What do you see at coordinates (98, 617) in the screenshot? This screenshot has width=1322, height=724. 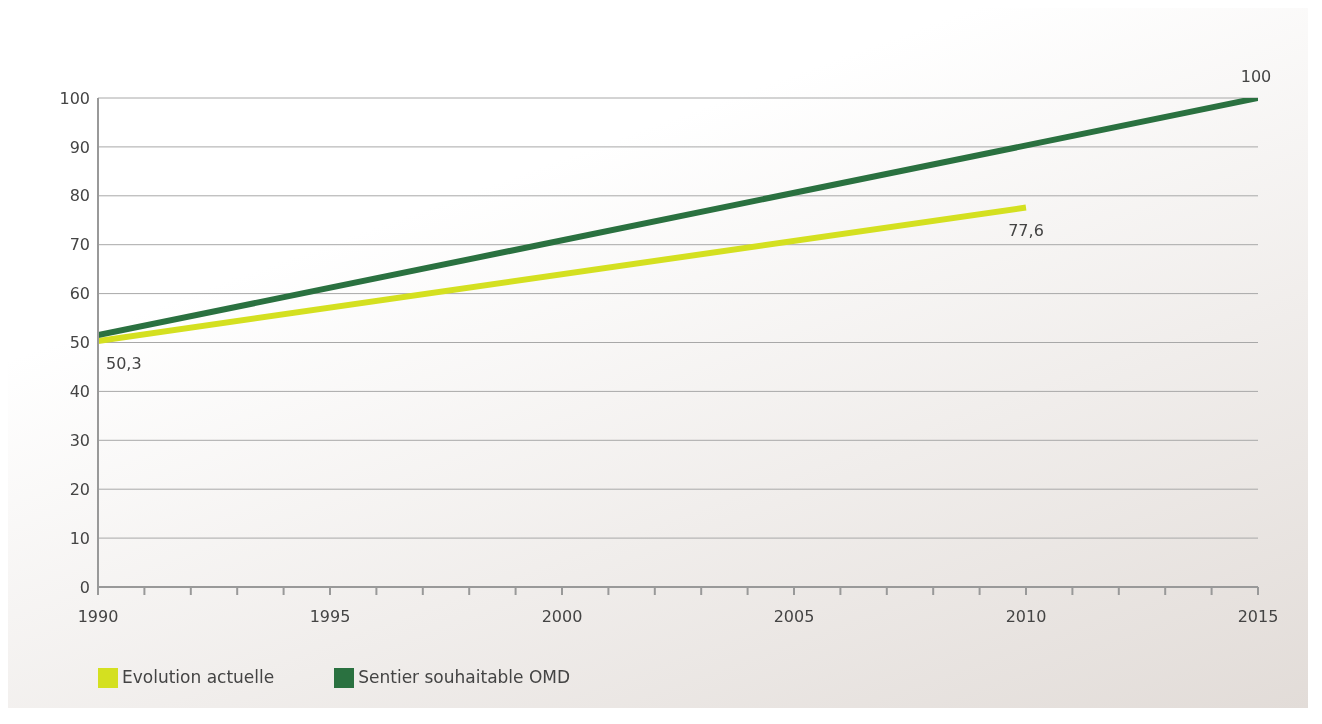 I see `x-tick-label: 1990` at bounding box center [98, 617].